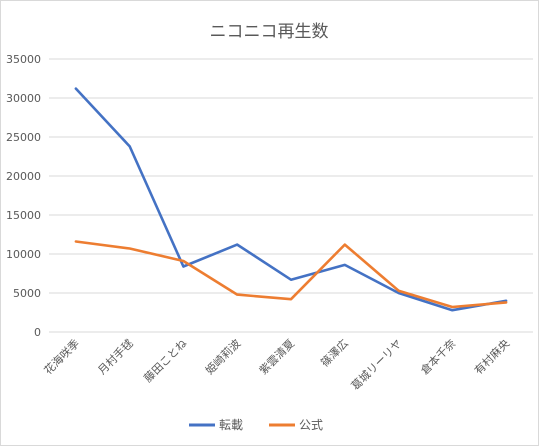  Describe the element at coordinates (23, 215) in the screenshot. I see `y-tick-label: 15000` at that location.